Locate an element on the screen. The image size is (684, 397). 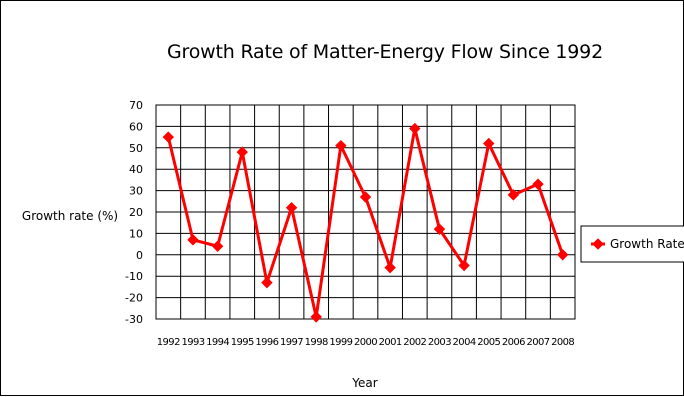
x-tick-label: 1994 is located at coordinates (217, 342).